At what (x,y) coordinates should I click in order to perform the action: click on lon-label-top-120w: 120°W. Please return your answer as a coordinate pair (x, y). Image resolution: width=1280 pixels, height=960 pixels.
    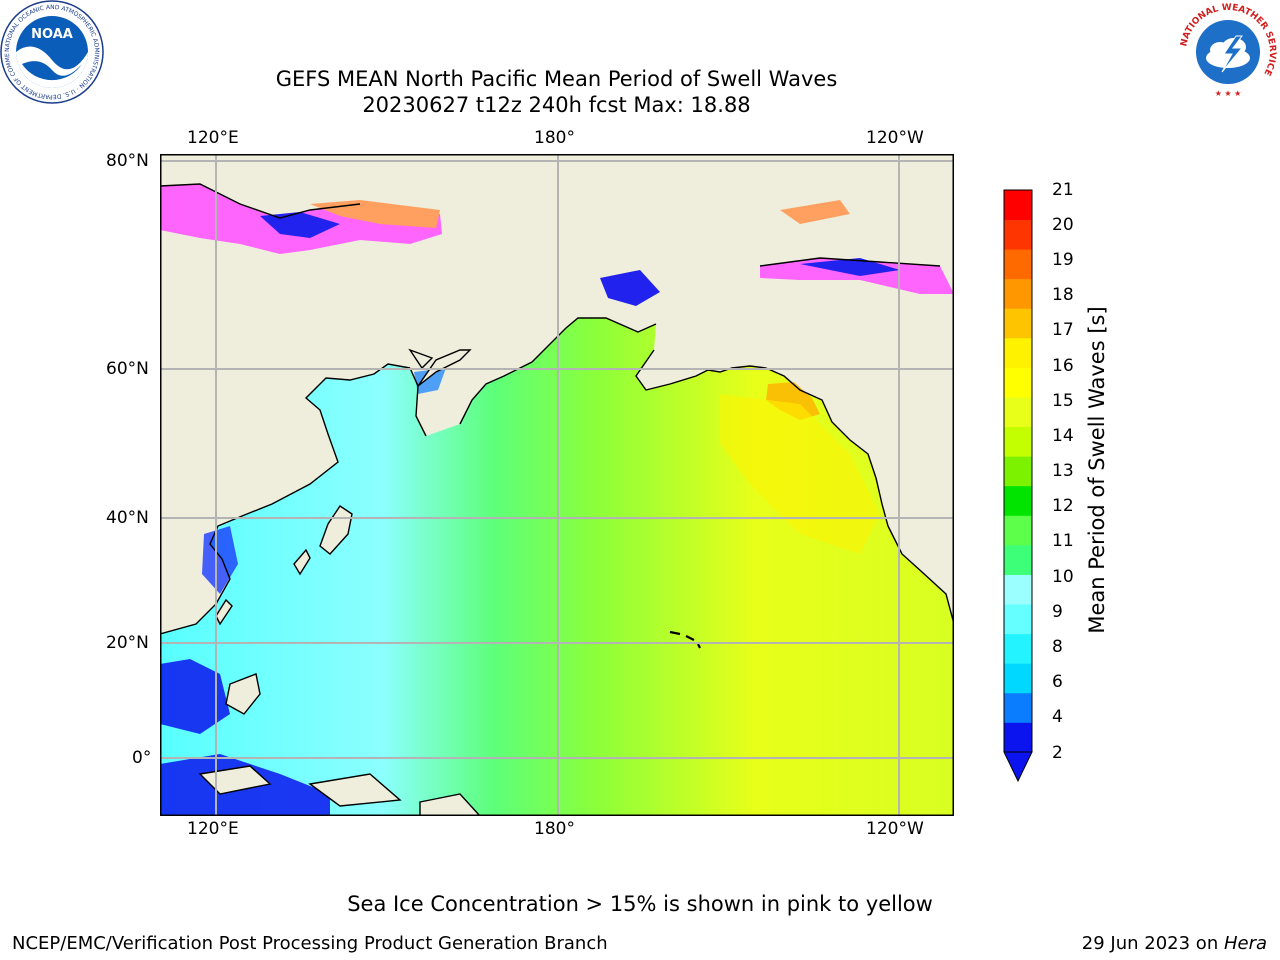
    Looking at the image, I should click on (895, 138).